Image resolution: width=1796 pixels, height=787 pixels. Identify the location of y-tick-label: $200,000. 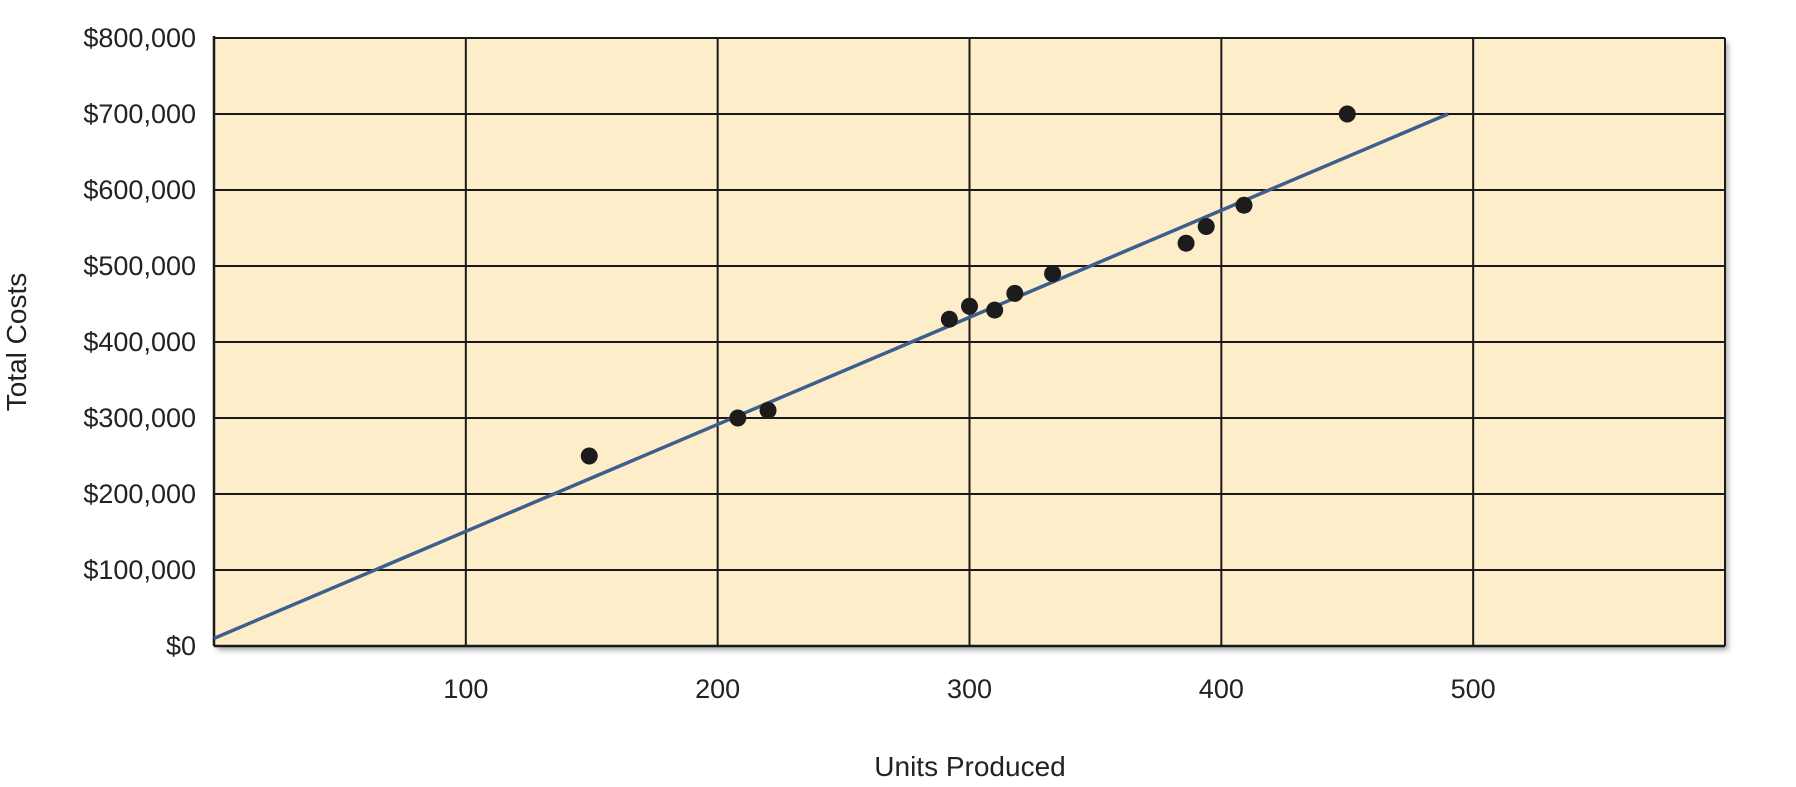
(139, 494).